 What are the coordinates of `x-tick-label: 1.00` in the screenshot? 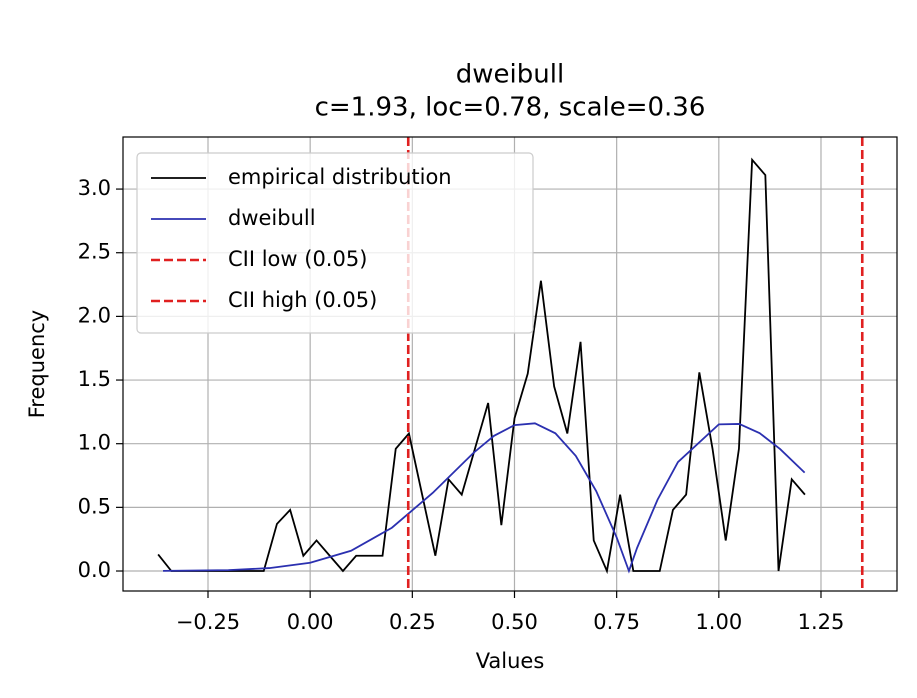 It's located at (718, 622).